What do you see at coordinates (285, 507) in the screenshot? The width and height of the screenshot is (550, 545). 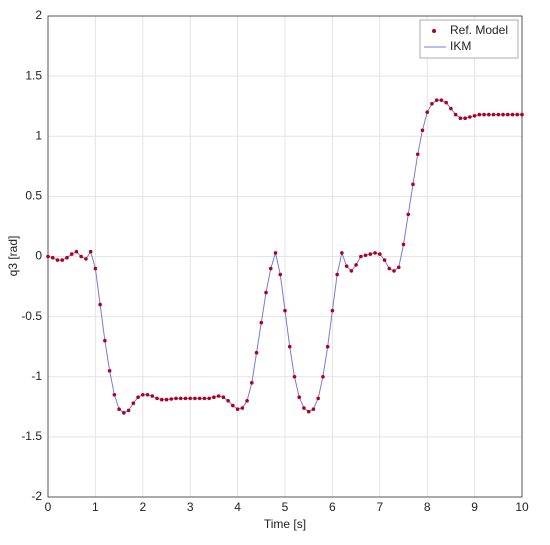 I see `x-tick-label: 5` at bounding box center [285, 507].